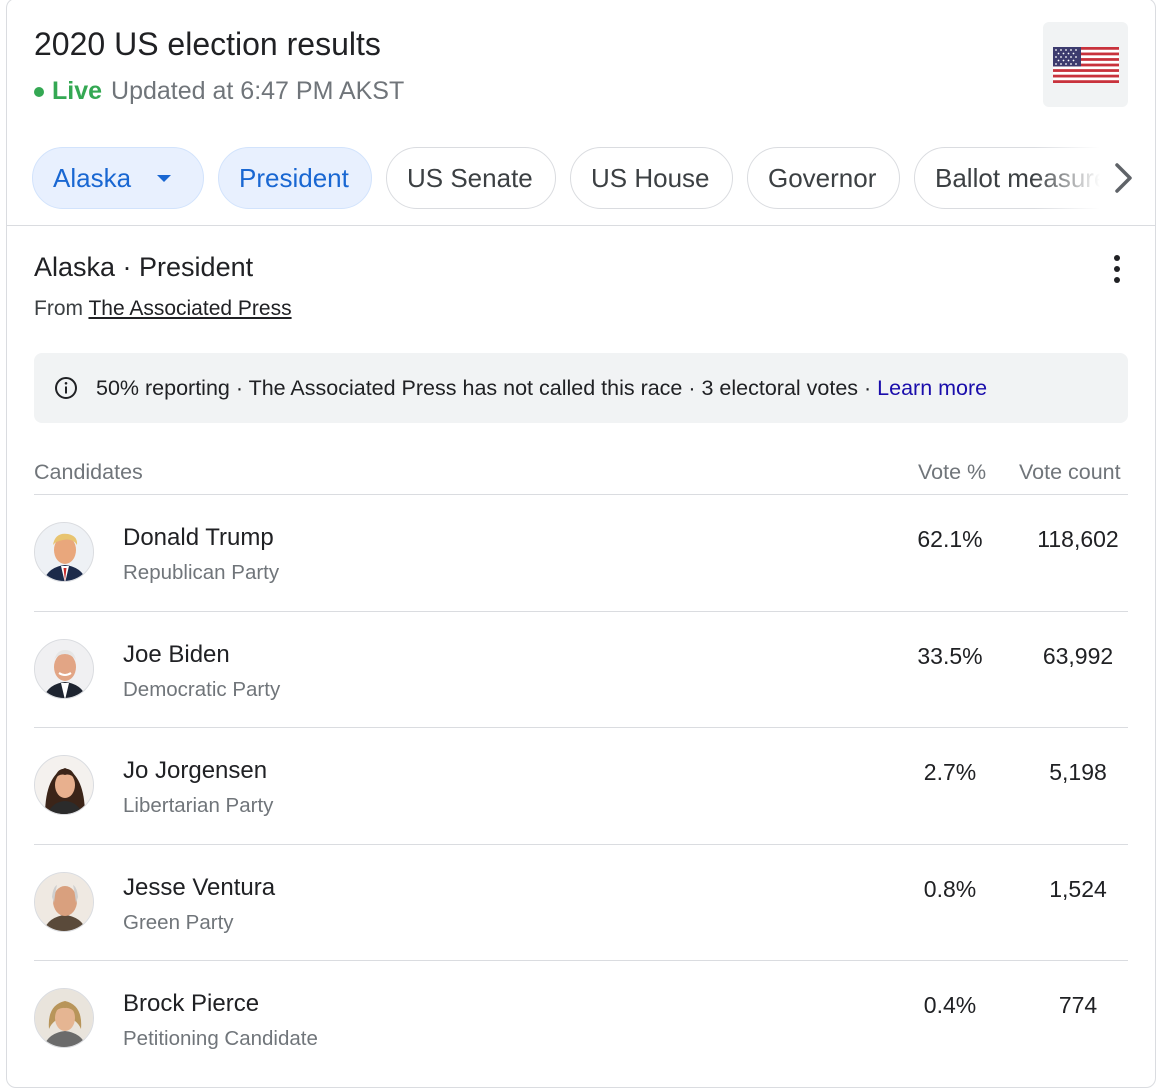  Describe the element at coordinates (191, 1003) in the screenshot. I see `candidate-name: Brock Pierce` at that location.